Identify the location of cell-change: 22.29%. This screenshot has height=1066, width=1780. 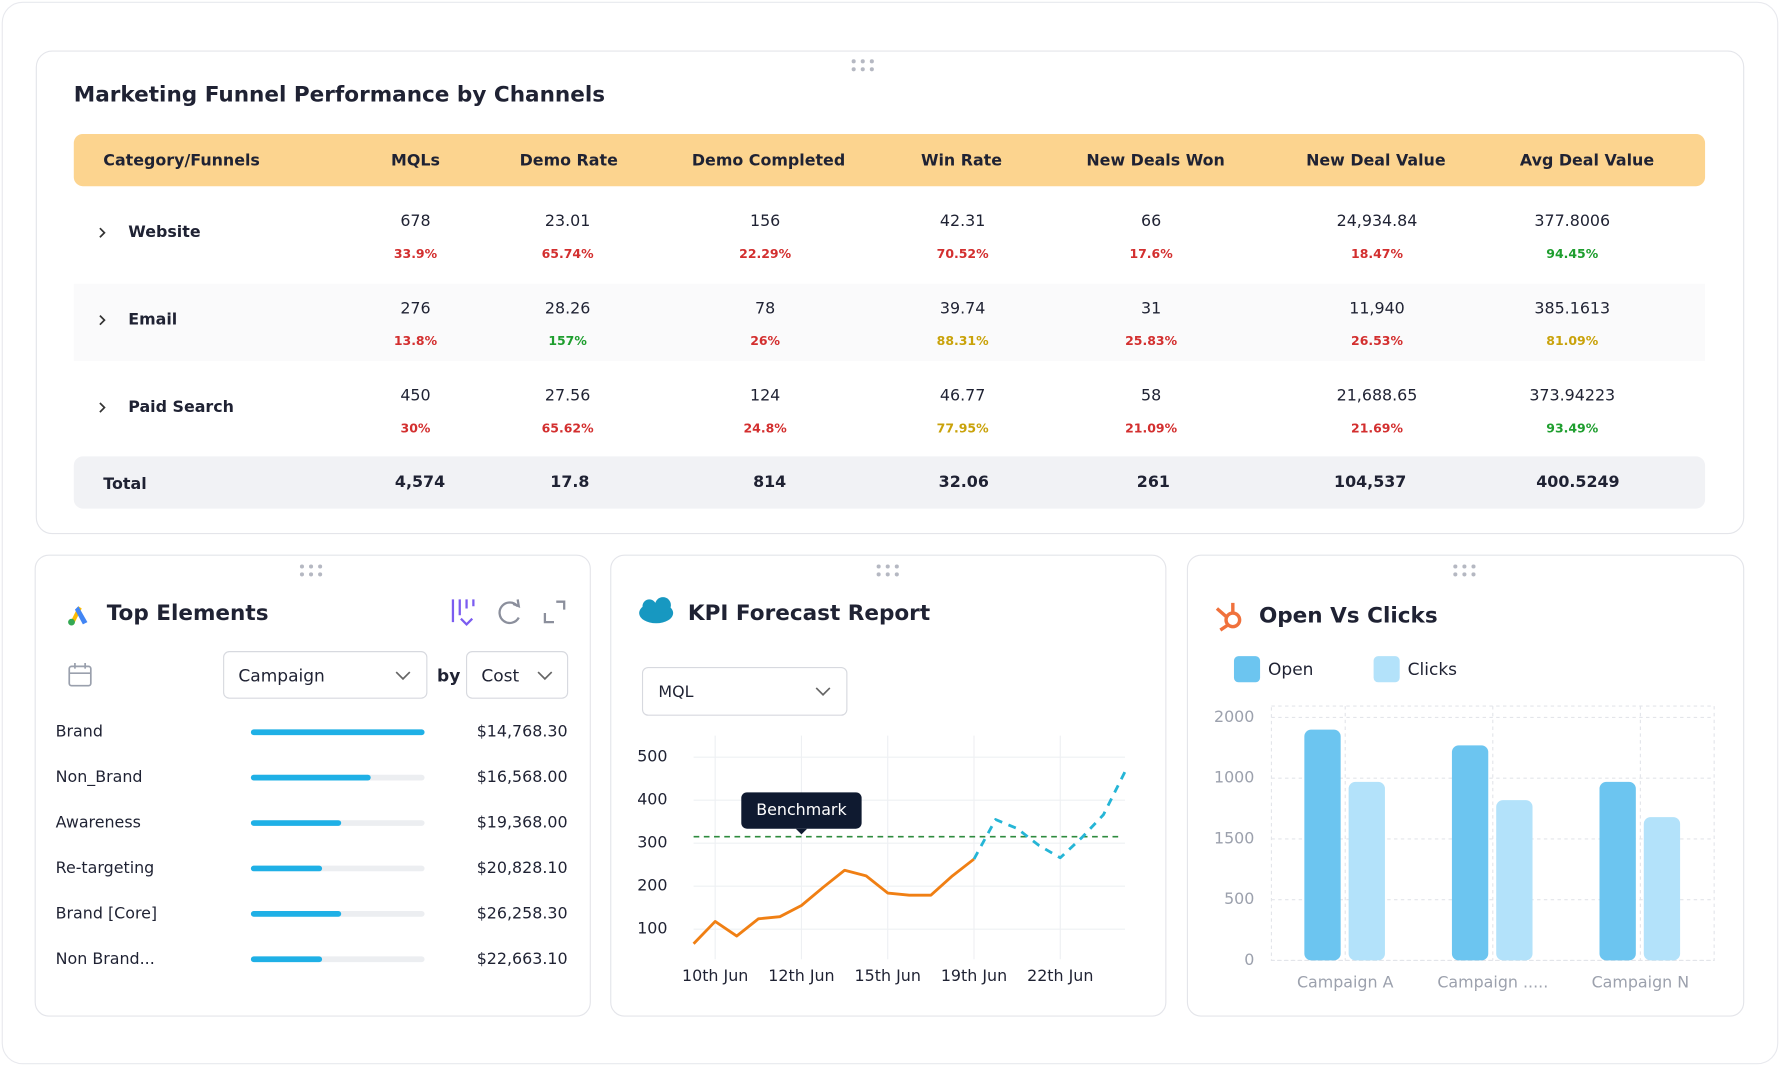
(765, 253).